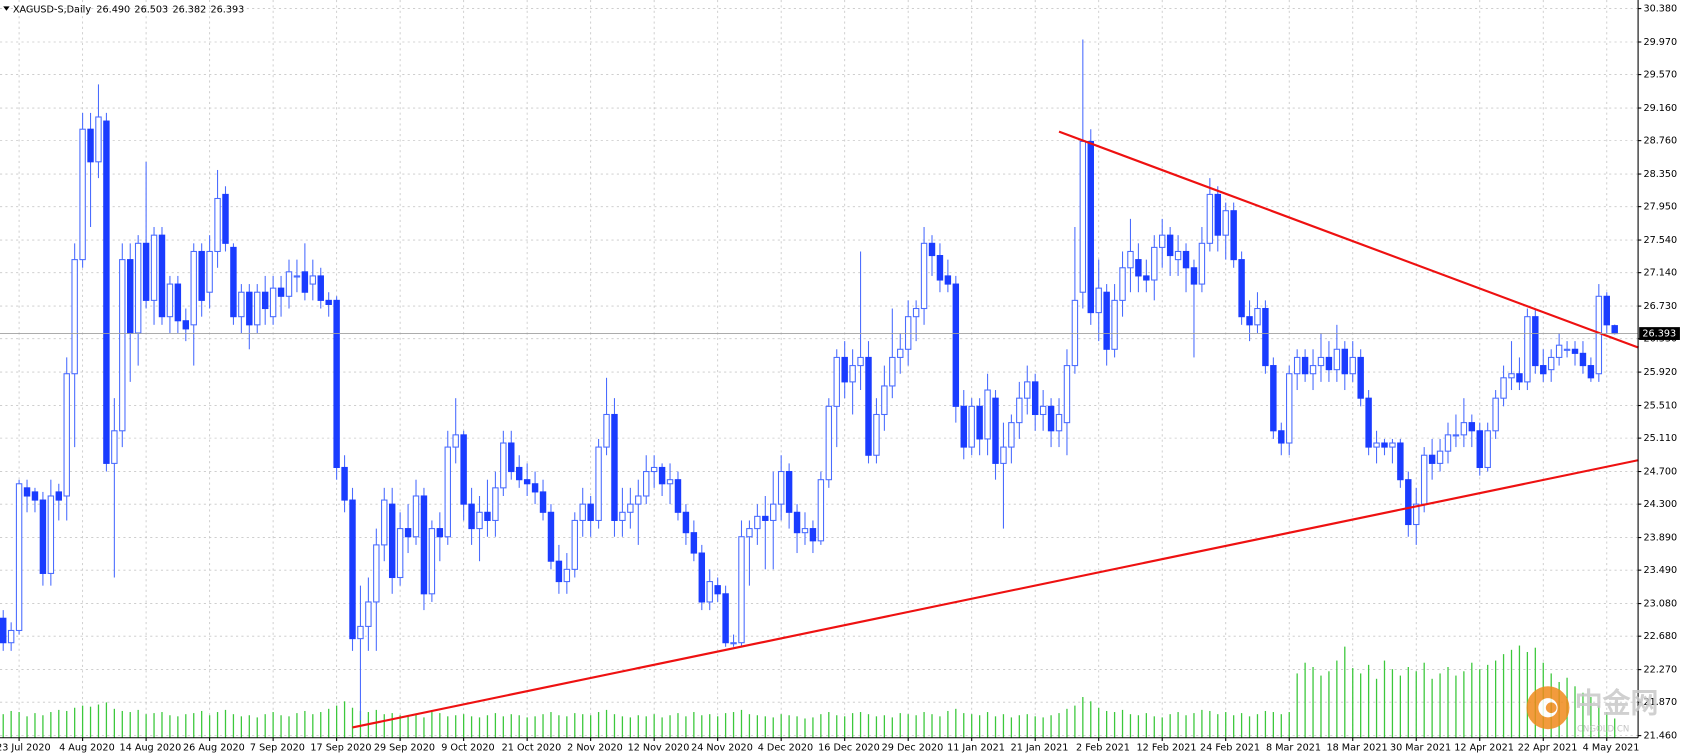  Describe the element at coordinates (1660, 174) in the screenshot. I see `y-tick-label: 28.350` at that location.